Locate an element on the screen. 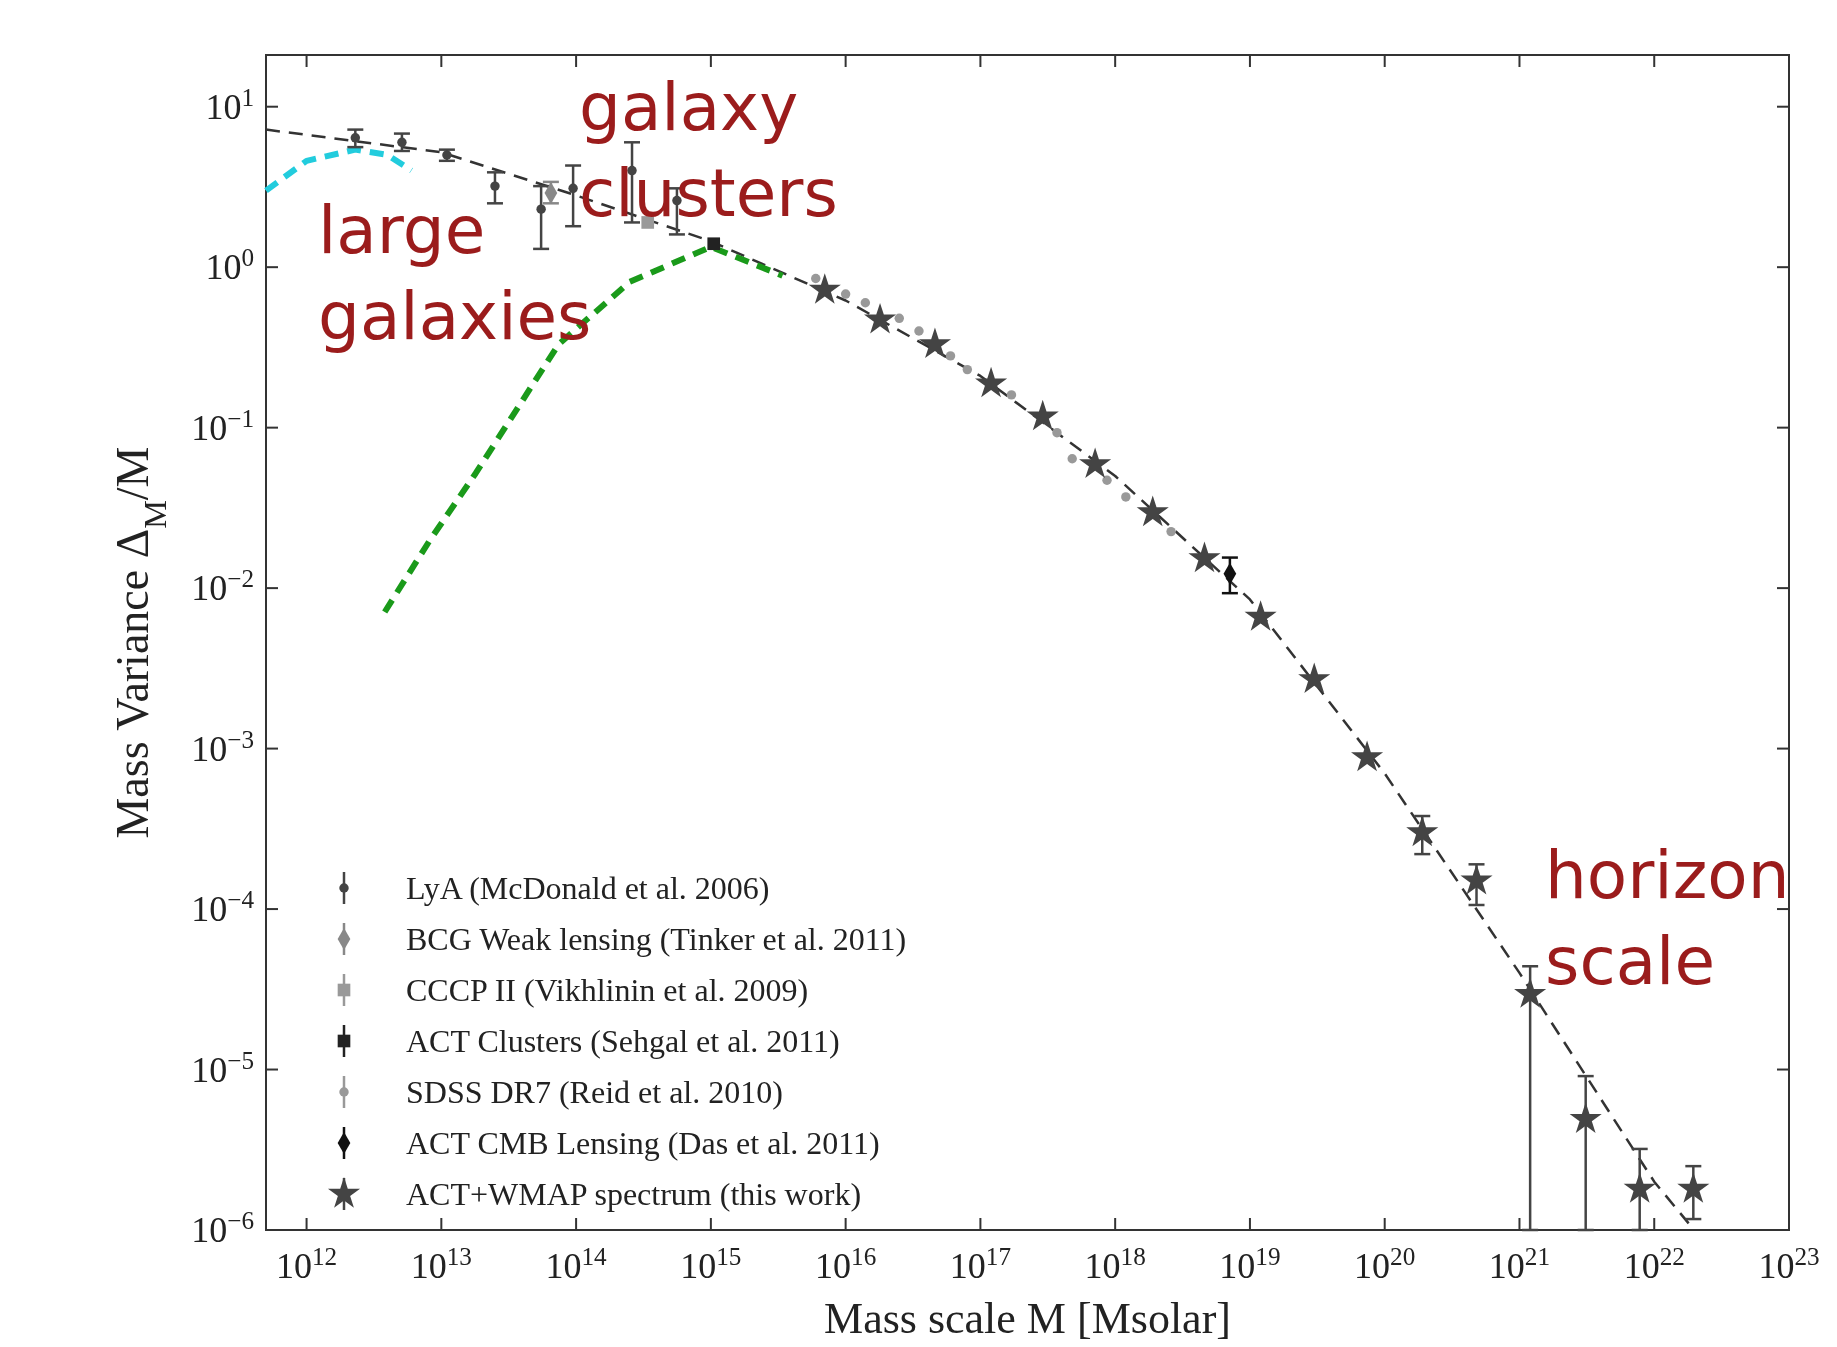 The height and width of the screenshot is (1347, 1837). x-tick-label: 10$^{21}$ is located at coordinates (1519, 1264).